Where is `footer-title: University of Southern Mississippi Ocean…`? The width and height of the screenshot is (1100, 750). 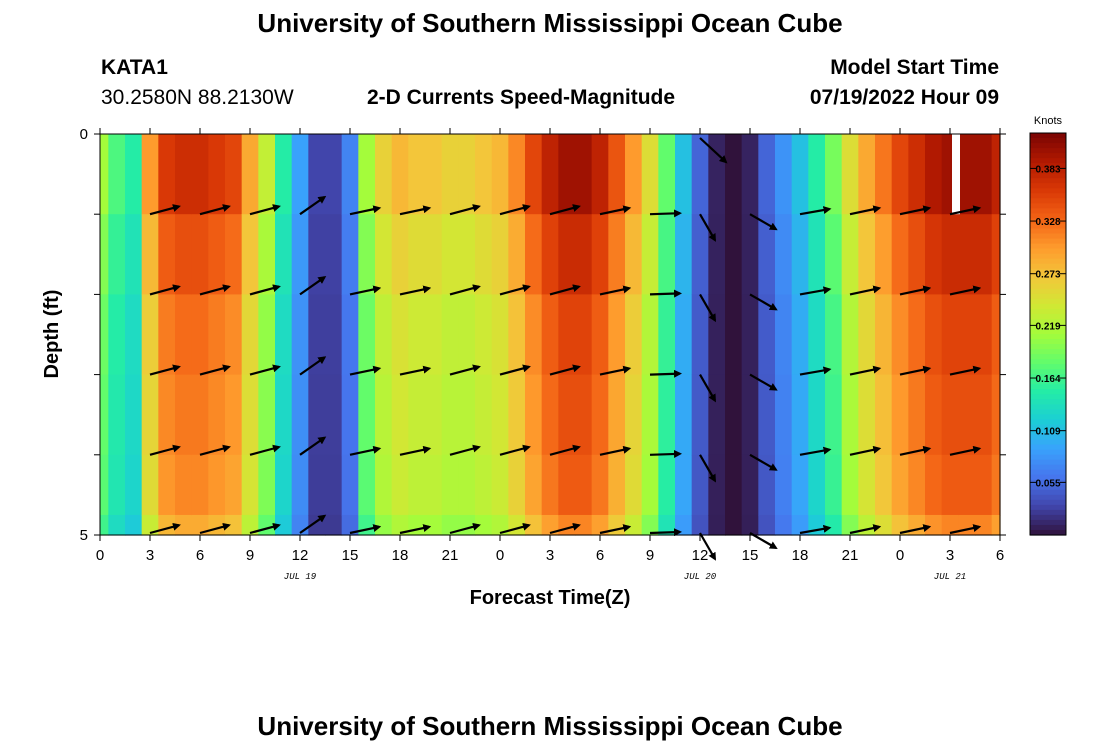 footer-title: University of Southern Mississippi Ocean… is located at coordinates (550, 726).